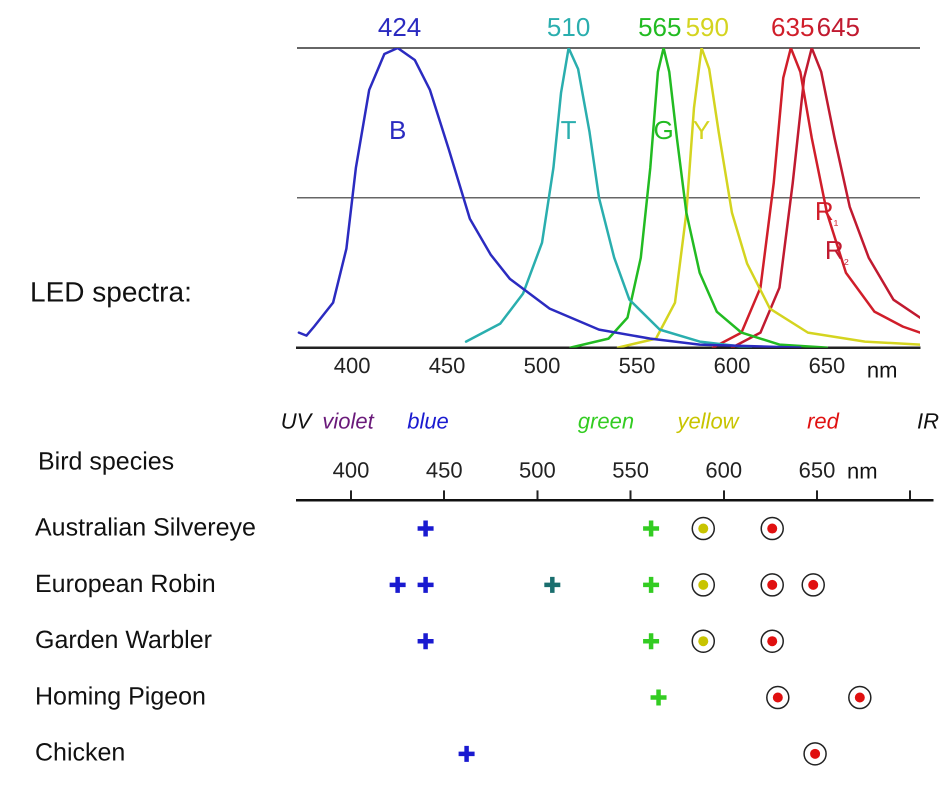 Image resolution: width=945 pixels, height=800 pixels. Describe the element at coordinates (568, 27) in the screenshot. I see `annotation: 510` at that location.